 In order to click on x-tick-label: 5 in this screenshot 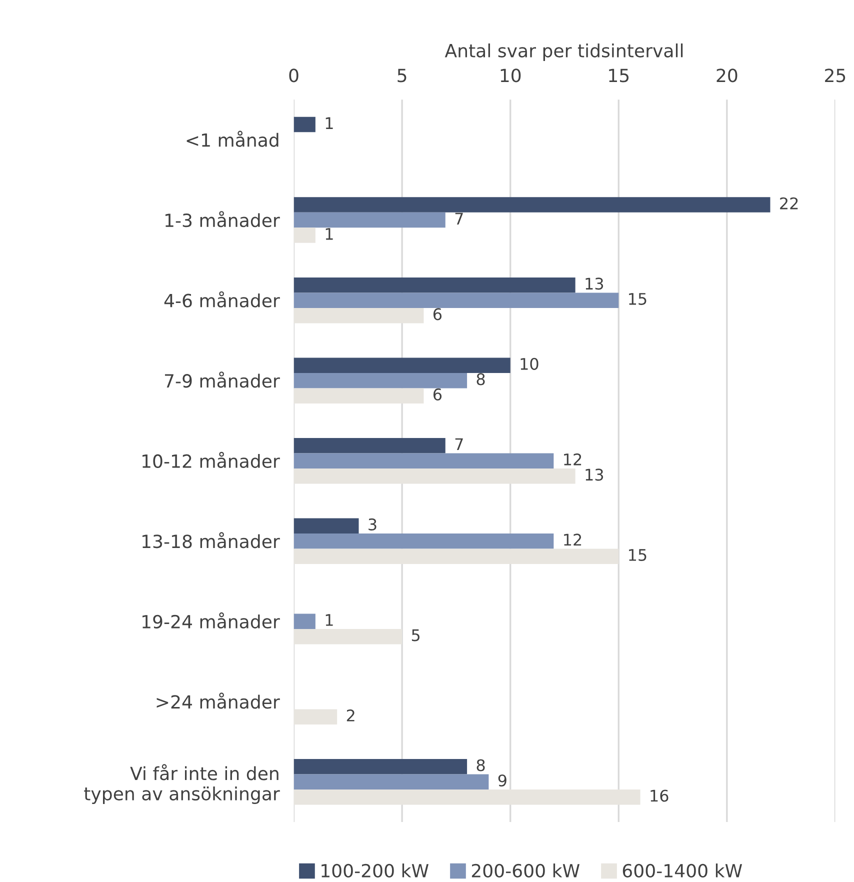, I will do `click(402, 75)`.